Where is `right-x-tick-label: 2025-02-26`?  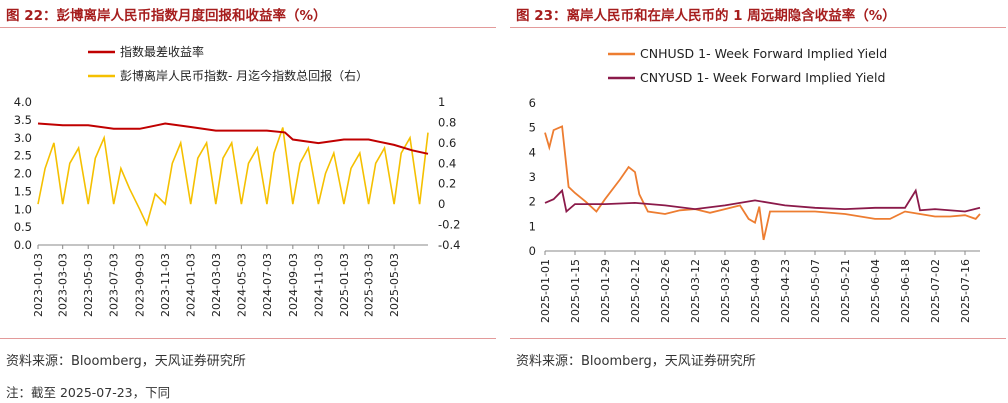 right-x-tick-label: 2025-02-26 is located at coordinates (665, 291).